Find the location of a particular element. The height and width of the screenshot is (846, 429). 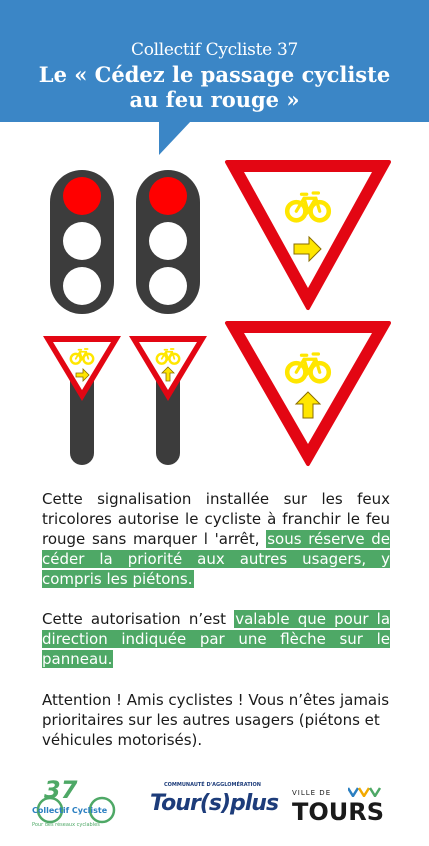

speech-bubble-tail is located at coordinates (175, 138).